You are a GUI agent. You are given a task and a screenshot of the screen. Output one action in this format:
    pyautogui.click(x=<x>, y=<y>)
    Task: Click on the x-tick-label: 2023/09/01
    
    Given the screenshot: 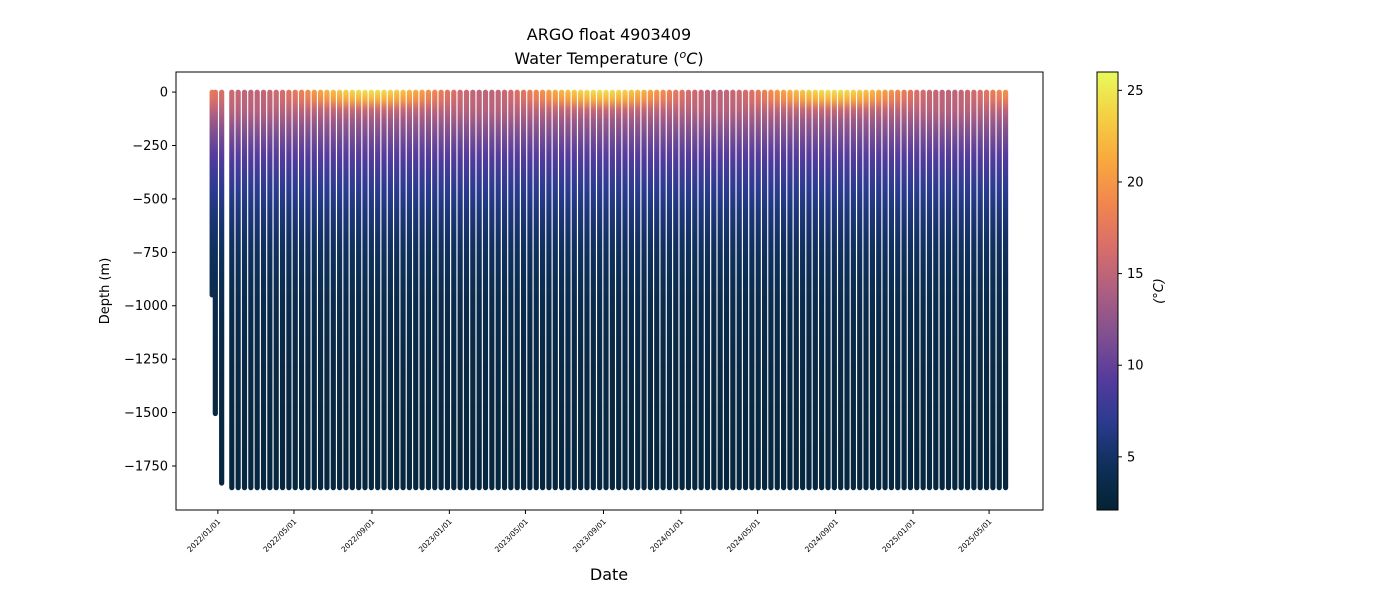 What is the action you would take?
    pyautogui.click(x=589, y=535)
    